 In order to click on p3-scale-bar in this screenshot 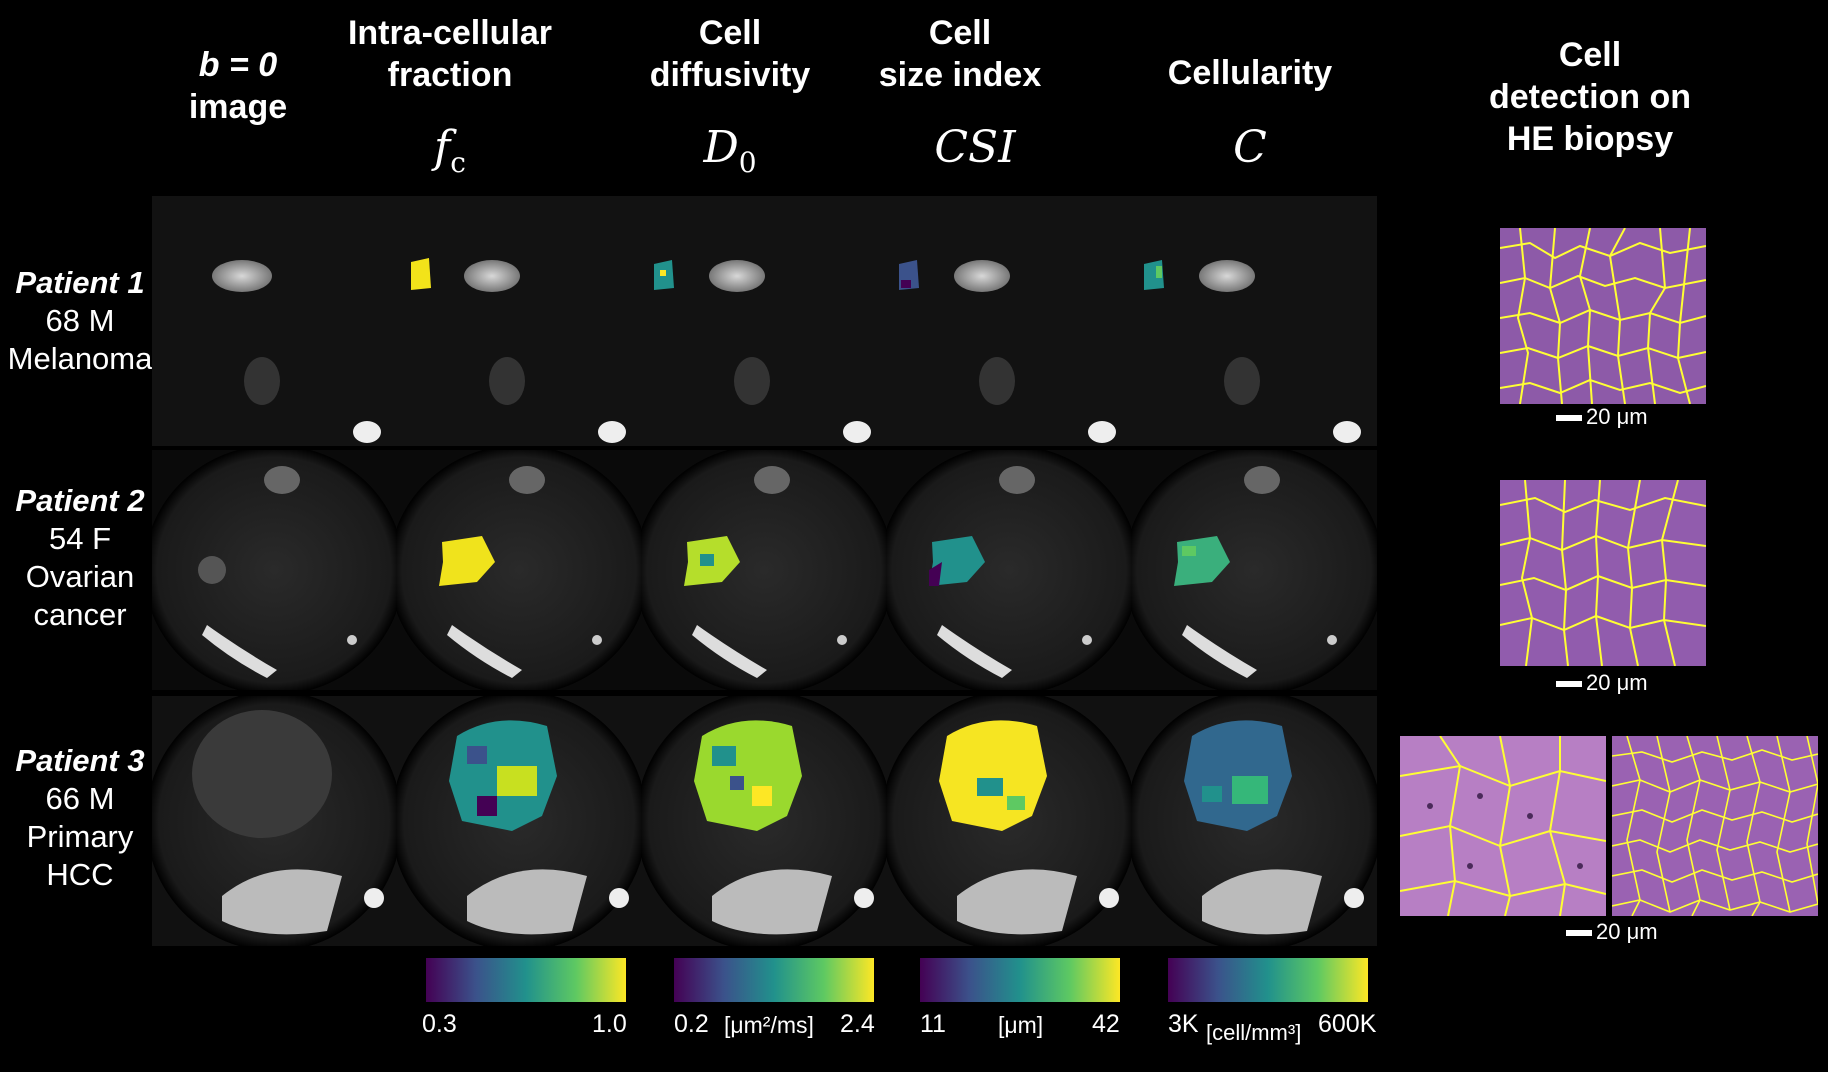, I will do `click(1579, 933)`.